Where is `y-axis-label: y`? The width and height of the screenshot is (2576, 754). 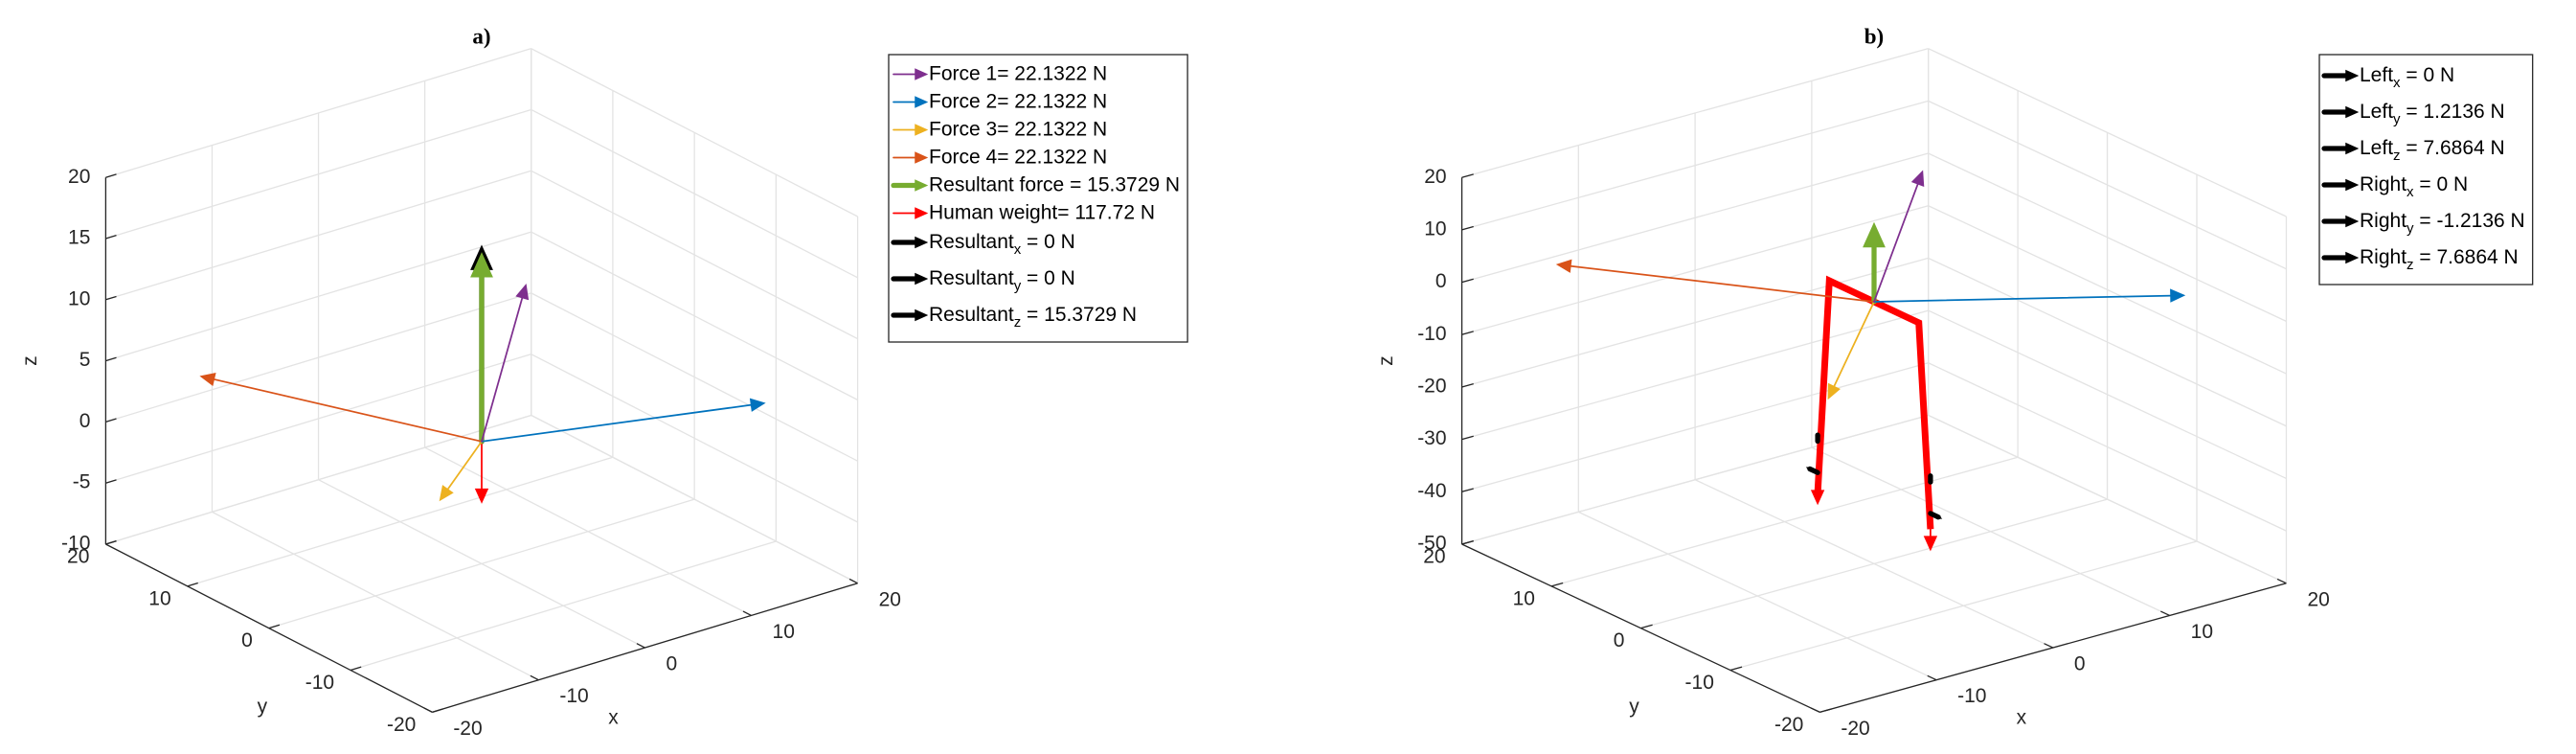
y-axis-label: y is located at coordinates (1634, 707).